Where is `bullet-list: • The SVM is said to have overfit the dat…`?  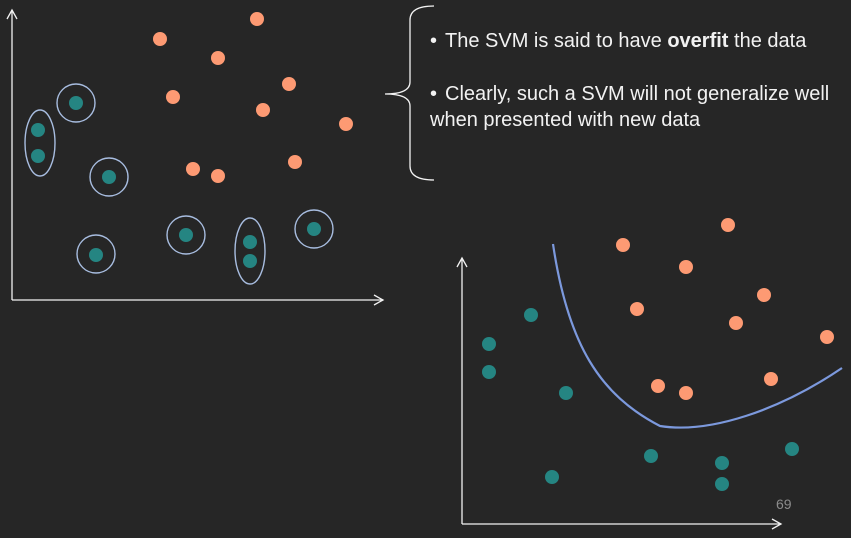
bullet-list: • The SVM is said to have overfit the dat… is located at coordinates (637, 94).